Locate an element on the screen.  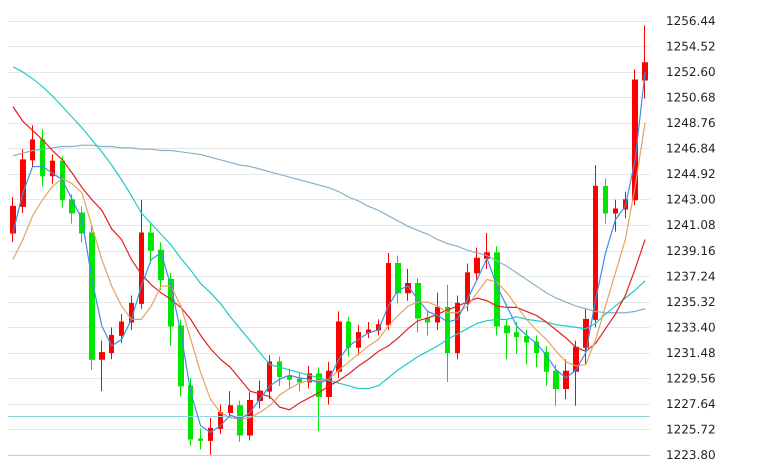
y-tick-label: 1237.24 is located at coordinates (691, 276).